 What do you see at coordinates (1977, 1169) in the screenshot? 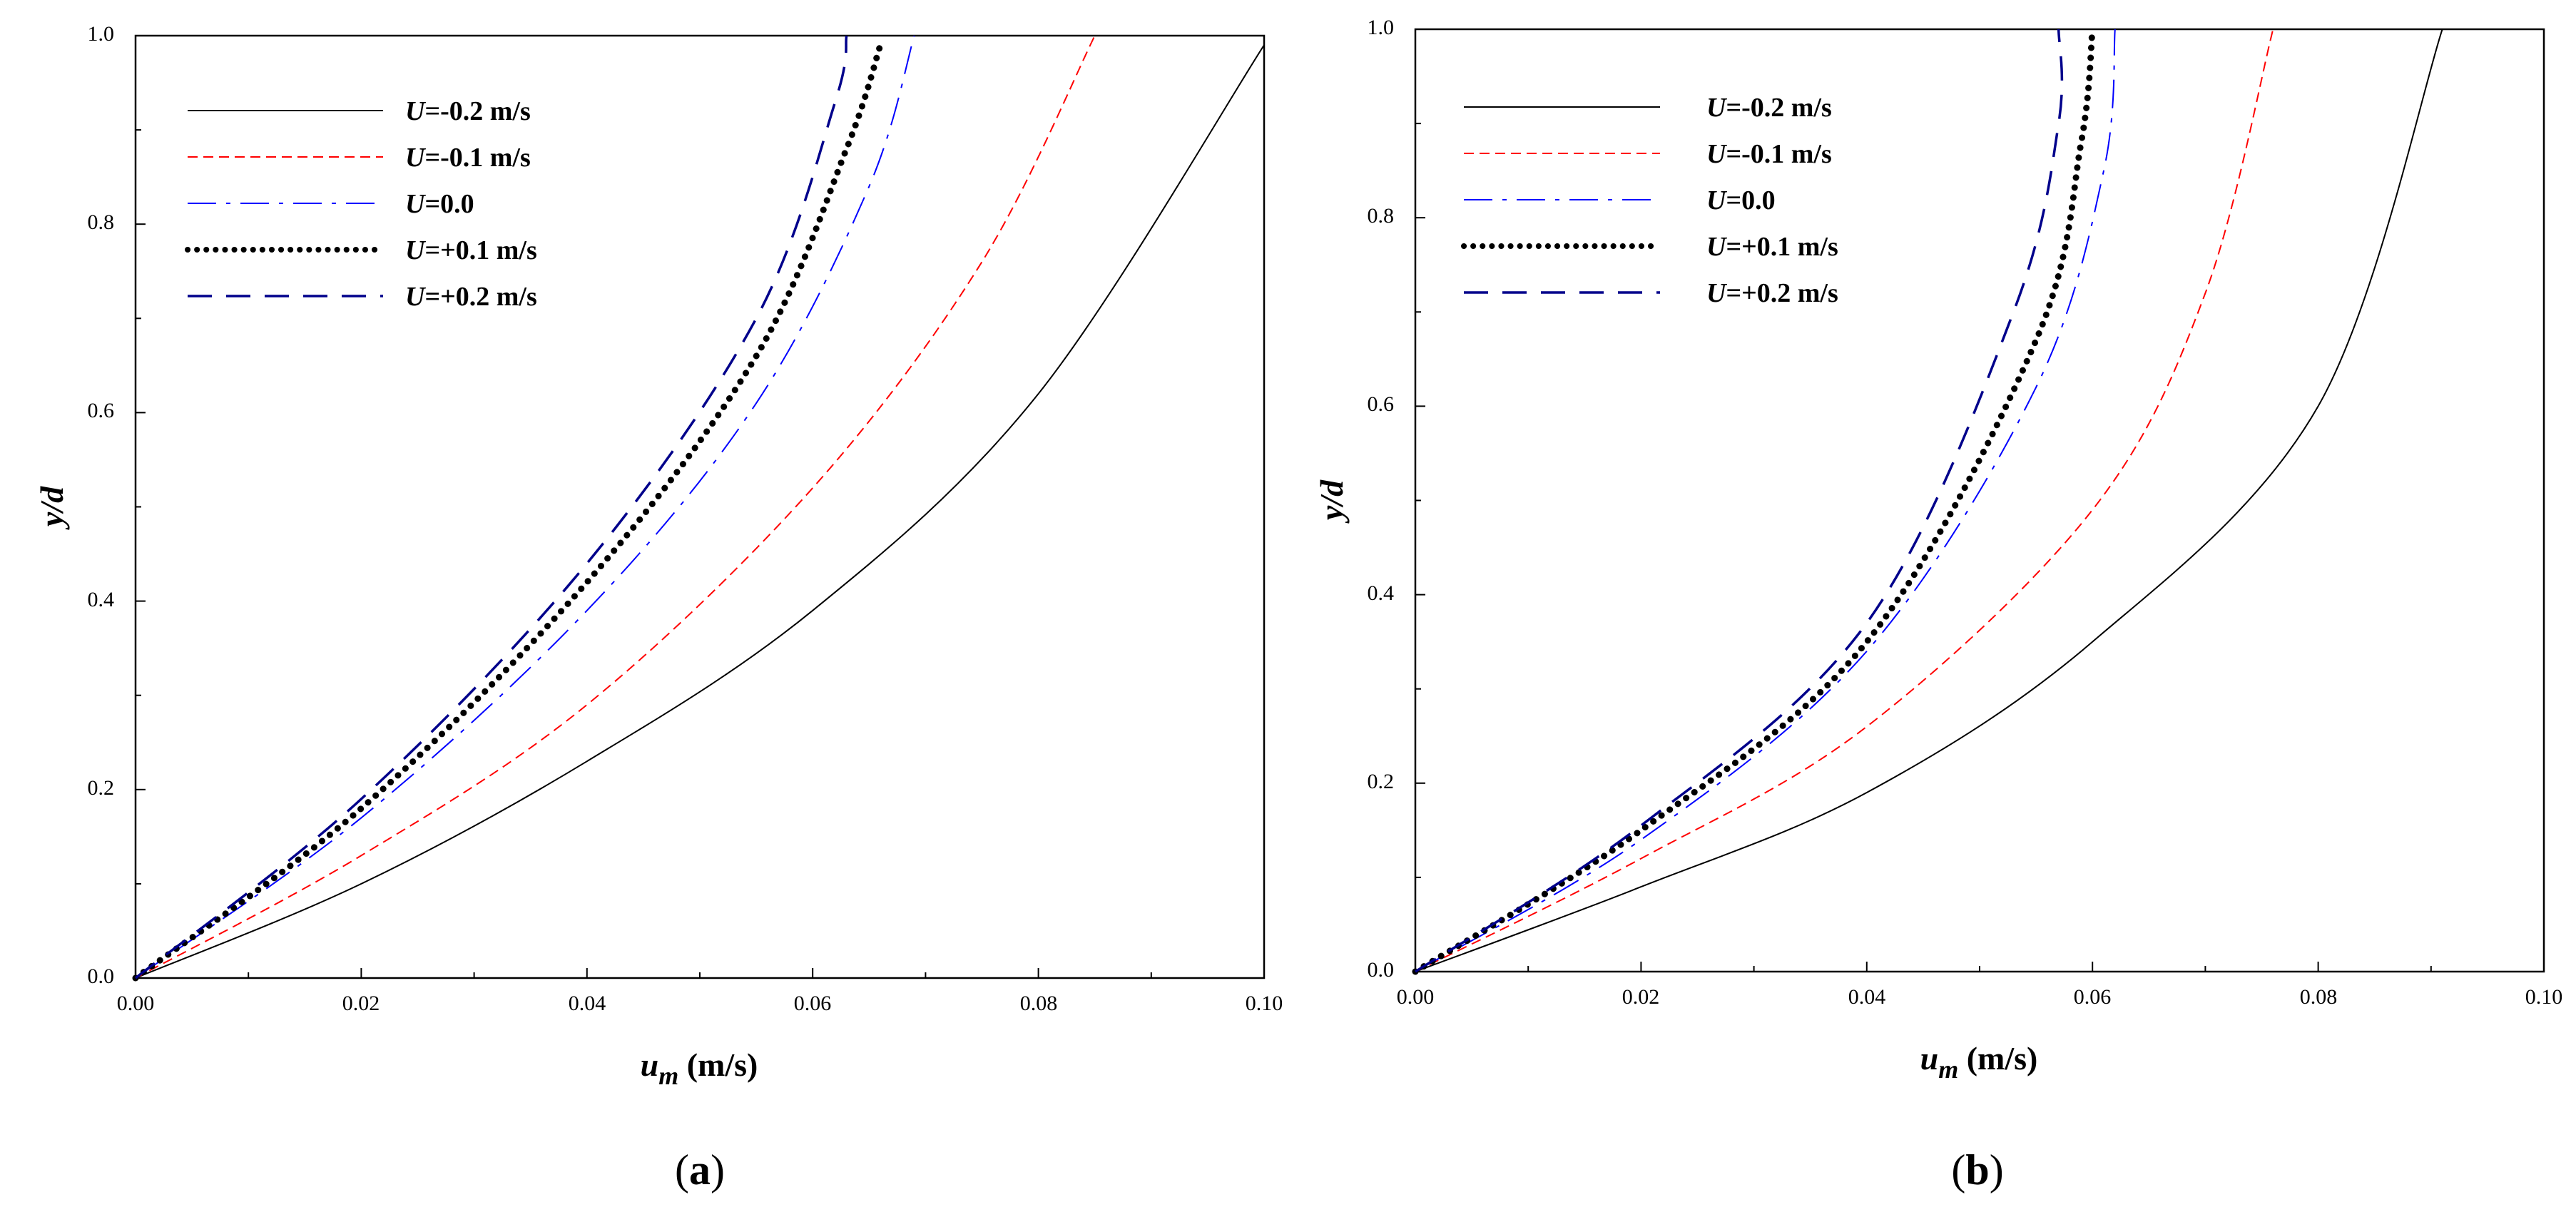
I see `panel-label: (b)` at bounding box center [1977, 1169].